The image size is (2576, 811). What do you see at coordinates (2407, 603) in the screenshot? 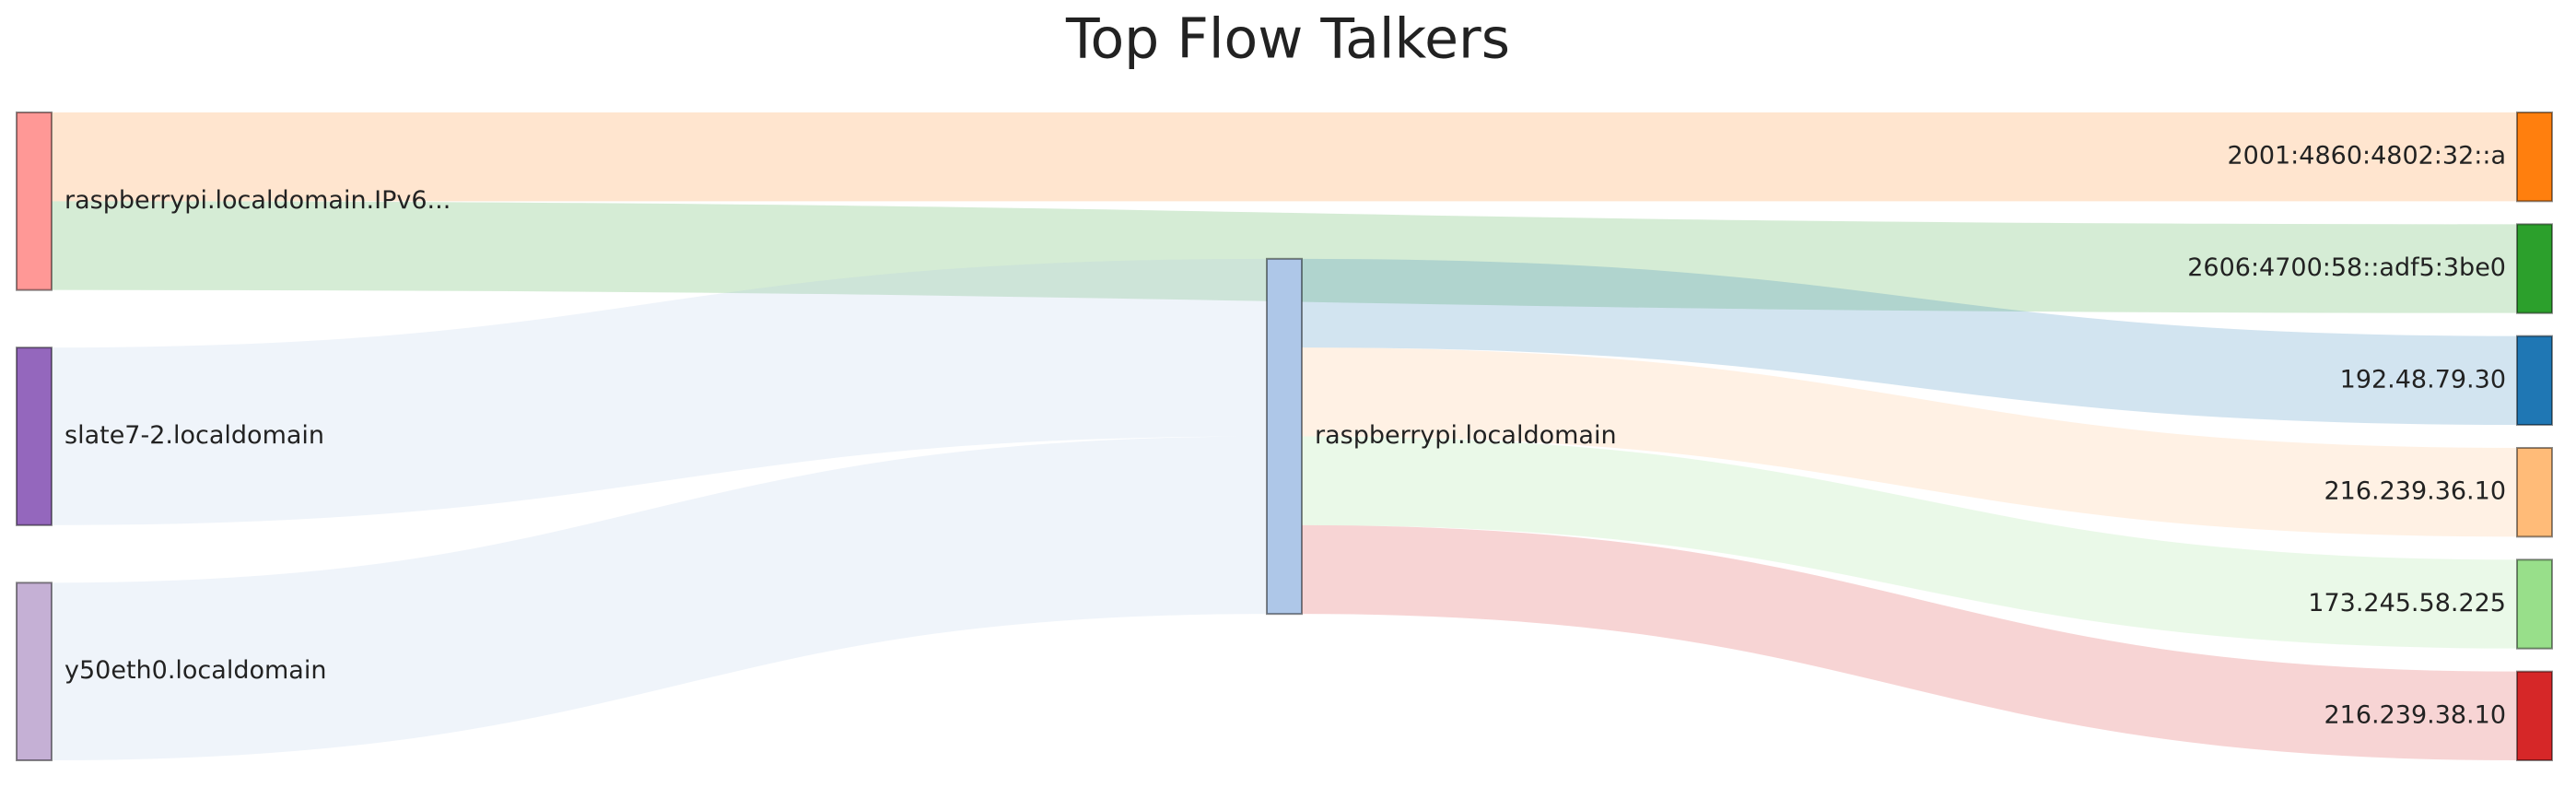
I see `node-label: 173.245.58.225` at bounding box center [2407, 603].